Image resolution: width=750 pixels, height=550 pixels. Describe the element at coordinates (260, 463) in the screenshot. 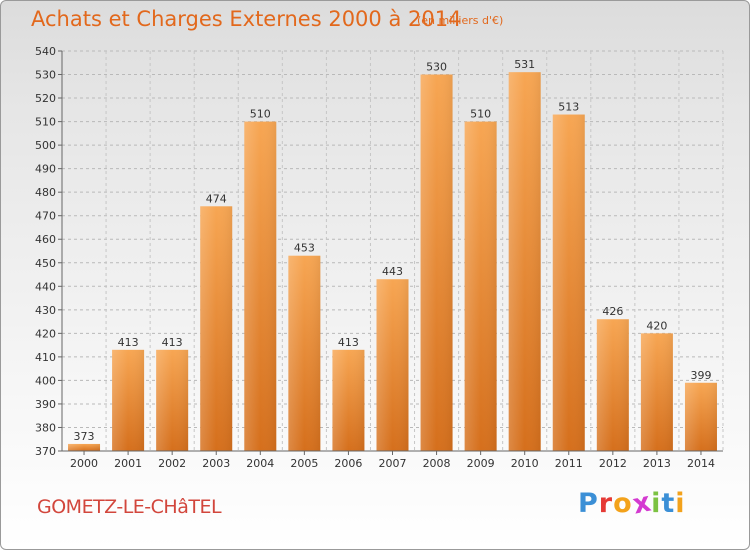

I see `x-tick-label: 2004` at that location.